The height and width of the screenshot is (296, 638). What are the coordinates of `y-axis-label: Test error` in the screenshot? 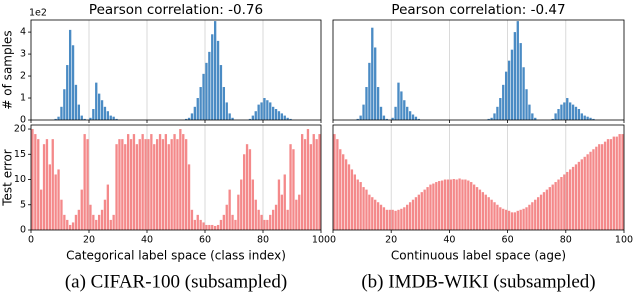 It's located at (8, 178).